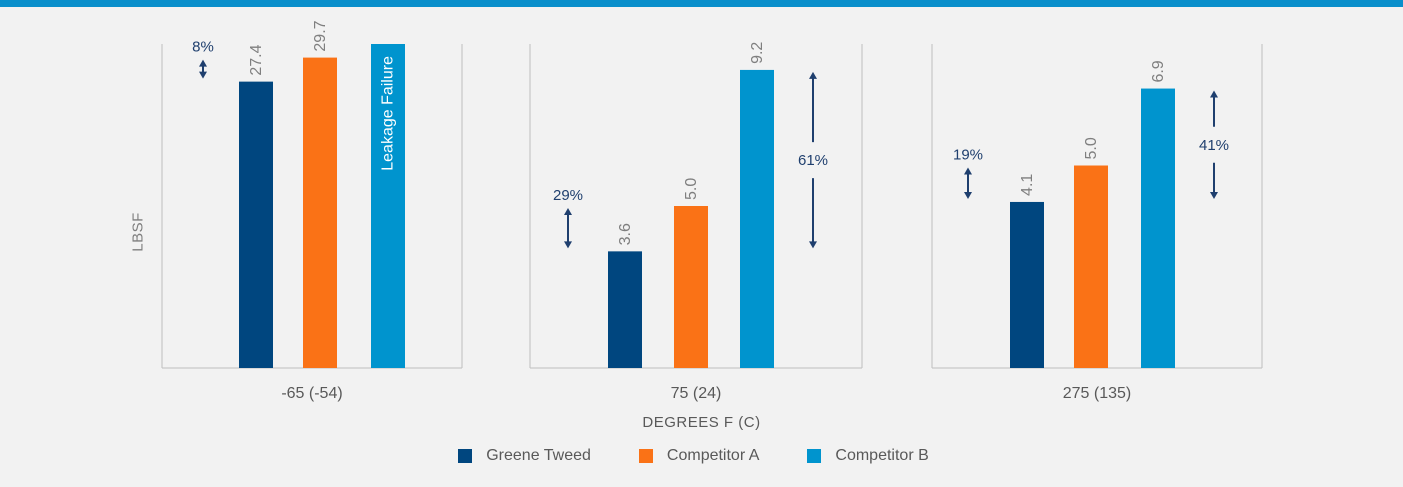 This screenshot has height=487, width=1403. What do you see at coordinates (1091, 148) in the screenshot?
I see `group-275-135-competitor-a-value-label: 5.0` at bounding box center [1091, 148].